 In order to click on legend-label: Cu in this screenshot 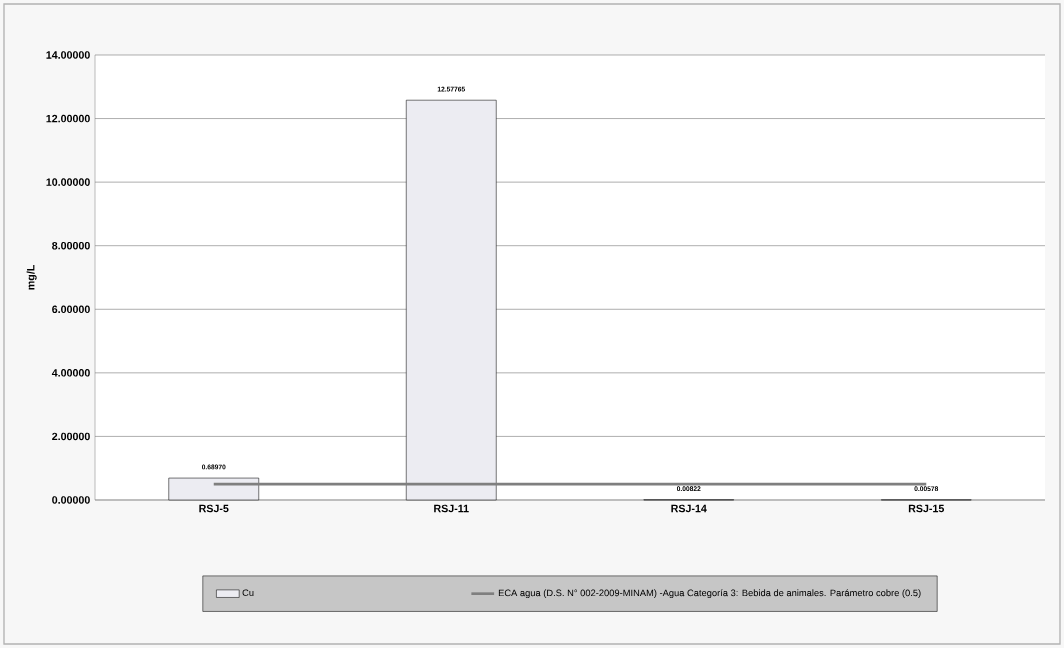, I will do `click(248, 593)`.